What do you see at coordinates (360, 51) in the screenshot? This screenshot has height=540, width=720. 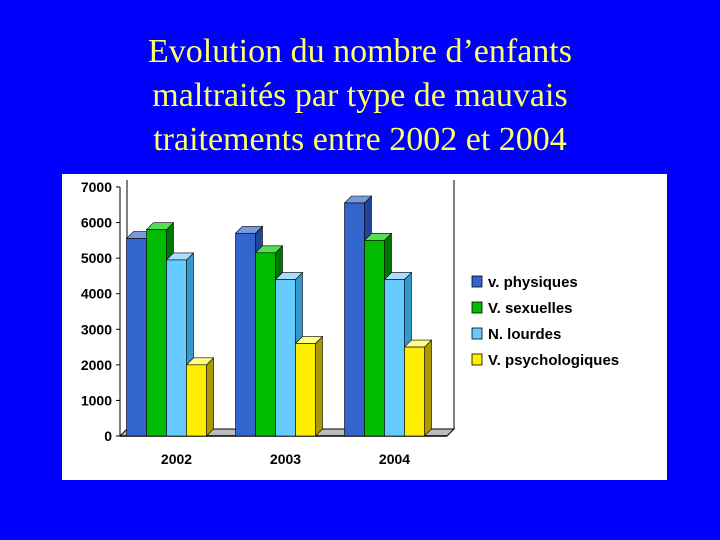 I see `title-line-1: Evolution du nombre d’enfants` at bounding box center [360, 51].